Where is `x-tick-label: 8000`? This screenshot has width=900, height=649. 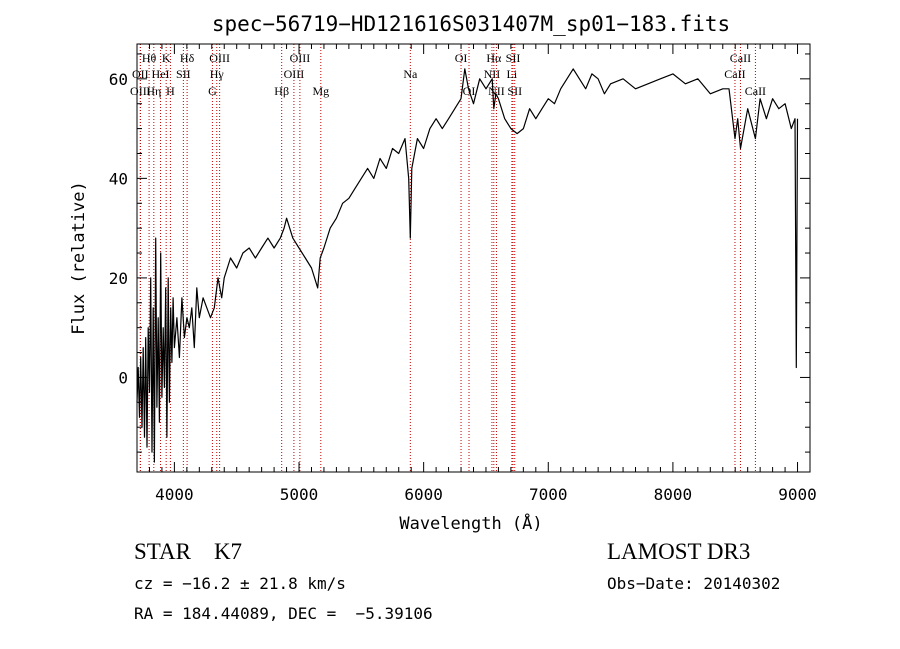 x-tick-label: 8000 is located at coordinates (673, 494).